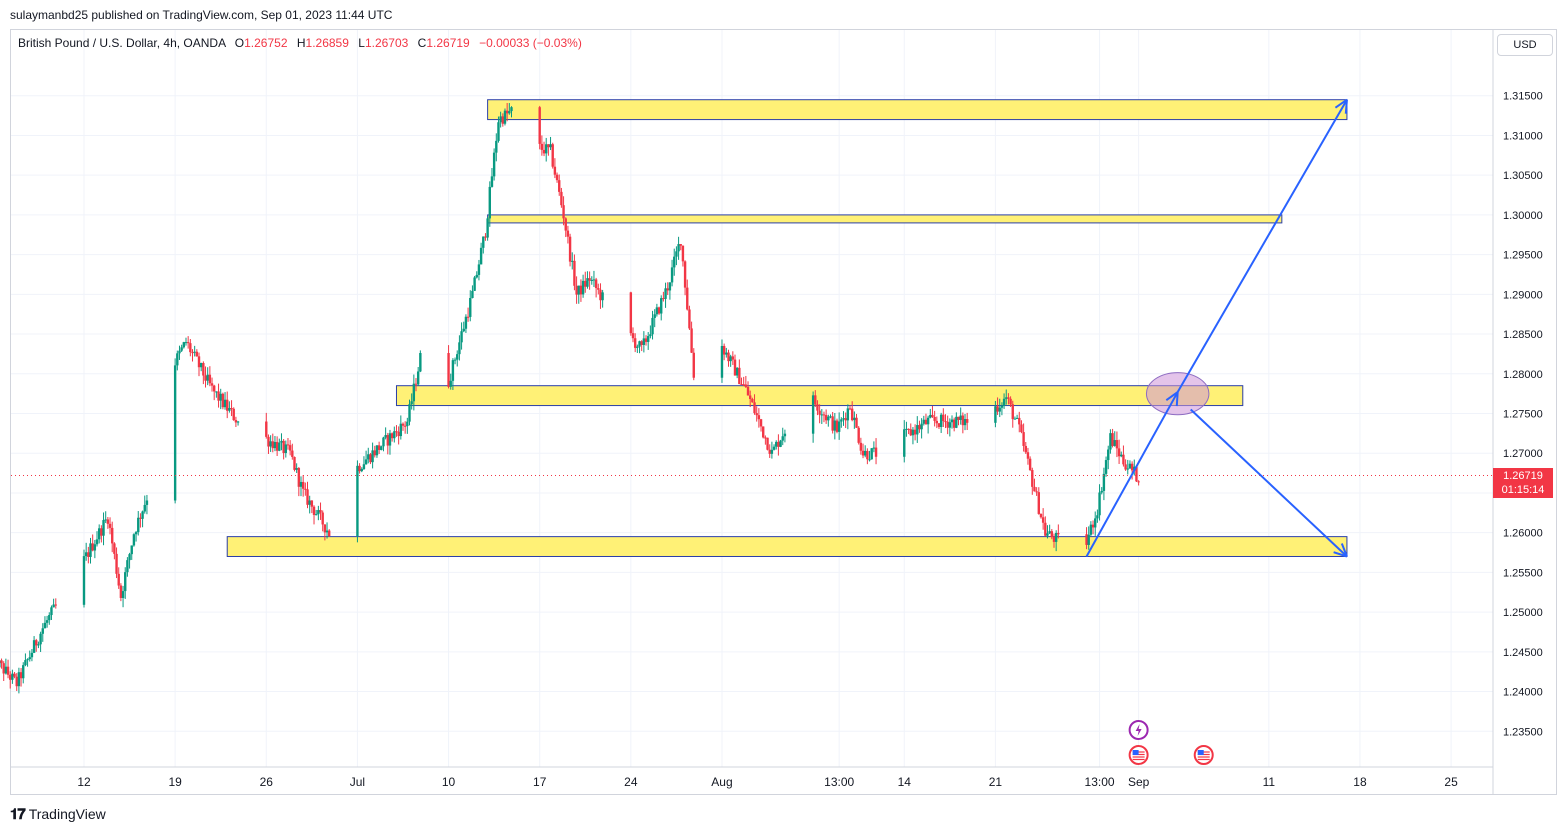 Image resolution: width=1567 pixels, height=831 pixels. What do you see at coordinates (266, 43) in the screenshot?
I see `open-value: 1.26752` at bounding box center [266, 43].